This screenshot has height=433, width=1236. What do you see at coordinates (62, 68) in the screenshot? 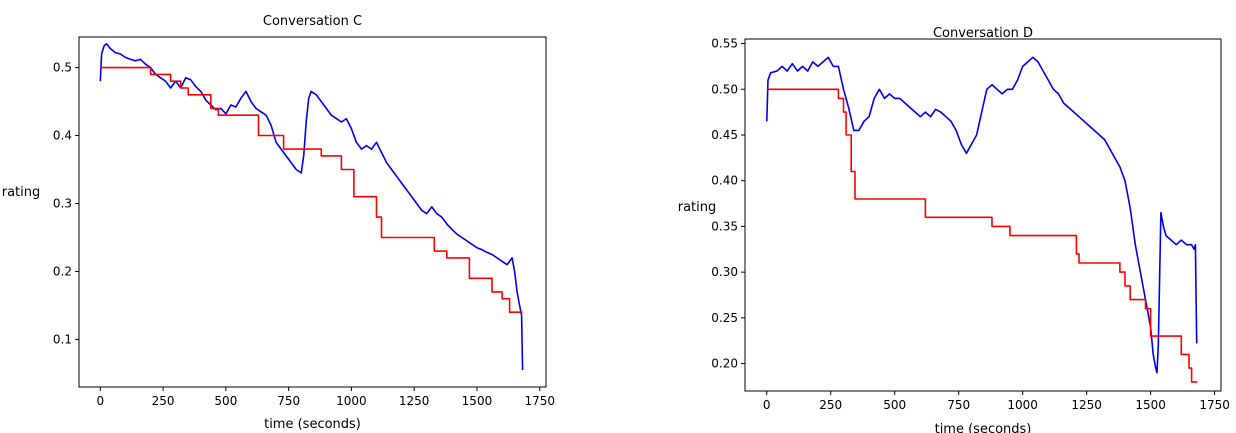
I see `y-tick-label: 0.5` at bounding box center [62, 68].